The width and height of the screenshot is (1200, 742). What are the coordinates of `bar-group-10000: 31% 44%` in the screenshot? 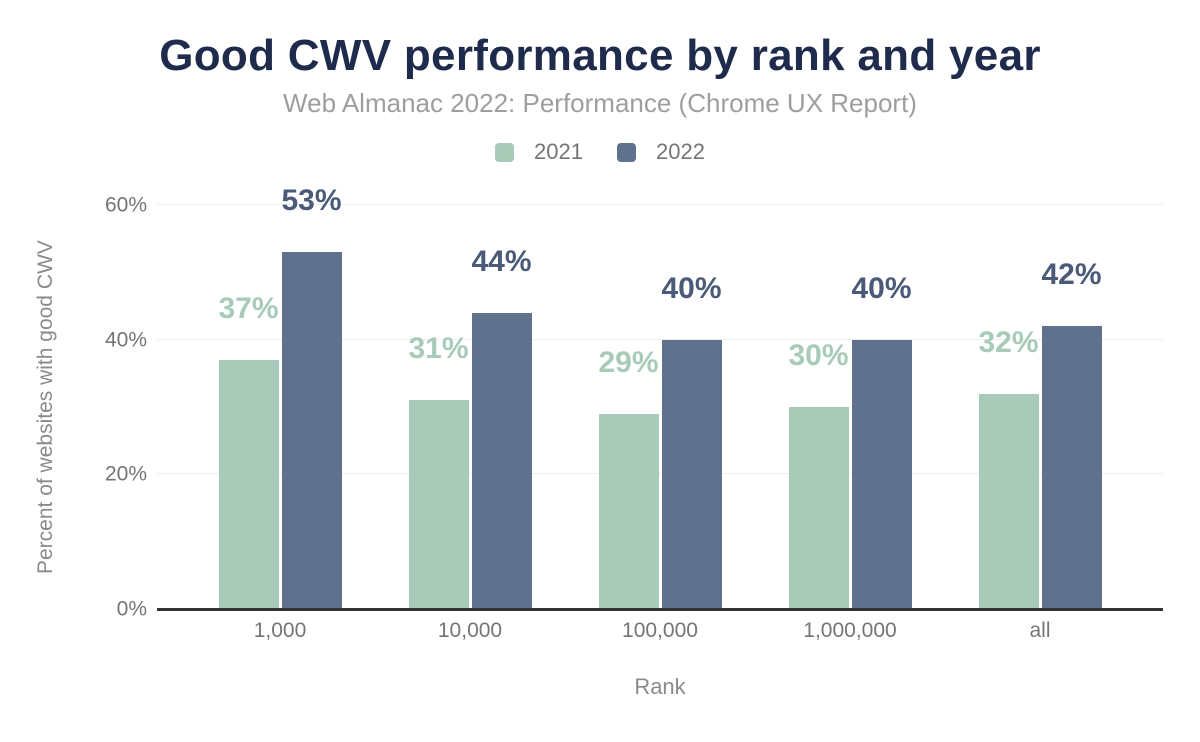 It's located at (470, 407).